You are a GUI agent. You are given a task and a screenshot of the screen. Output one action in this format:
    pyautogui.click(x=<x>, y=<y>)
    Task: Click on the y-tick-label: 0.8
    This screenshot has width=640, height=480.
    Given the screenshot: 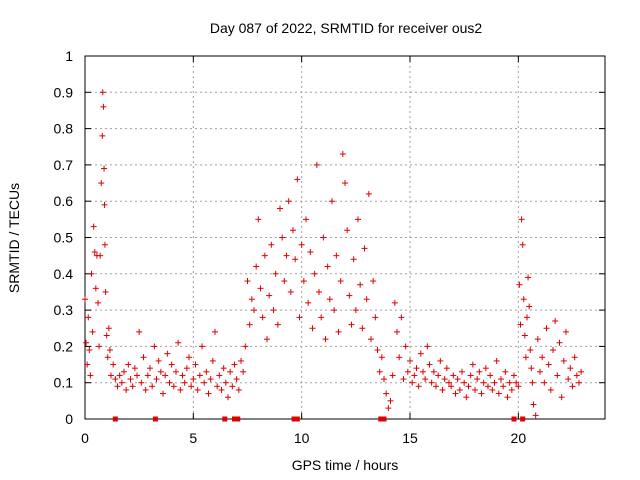 What is the action you would take?
    pyautogui.click(x=64, y=129)
    